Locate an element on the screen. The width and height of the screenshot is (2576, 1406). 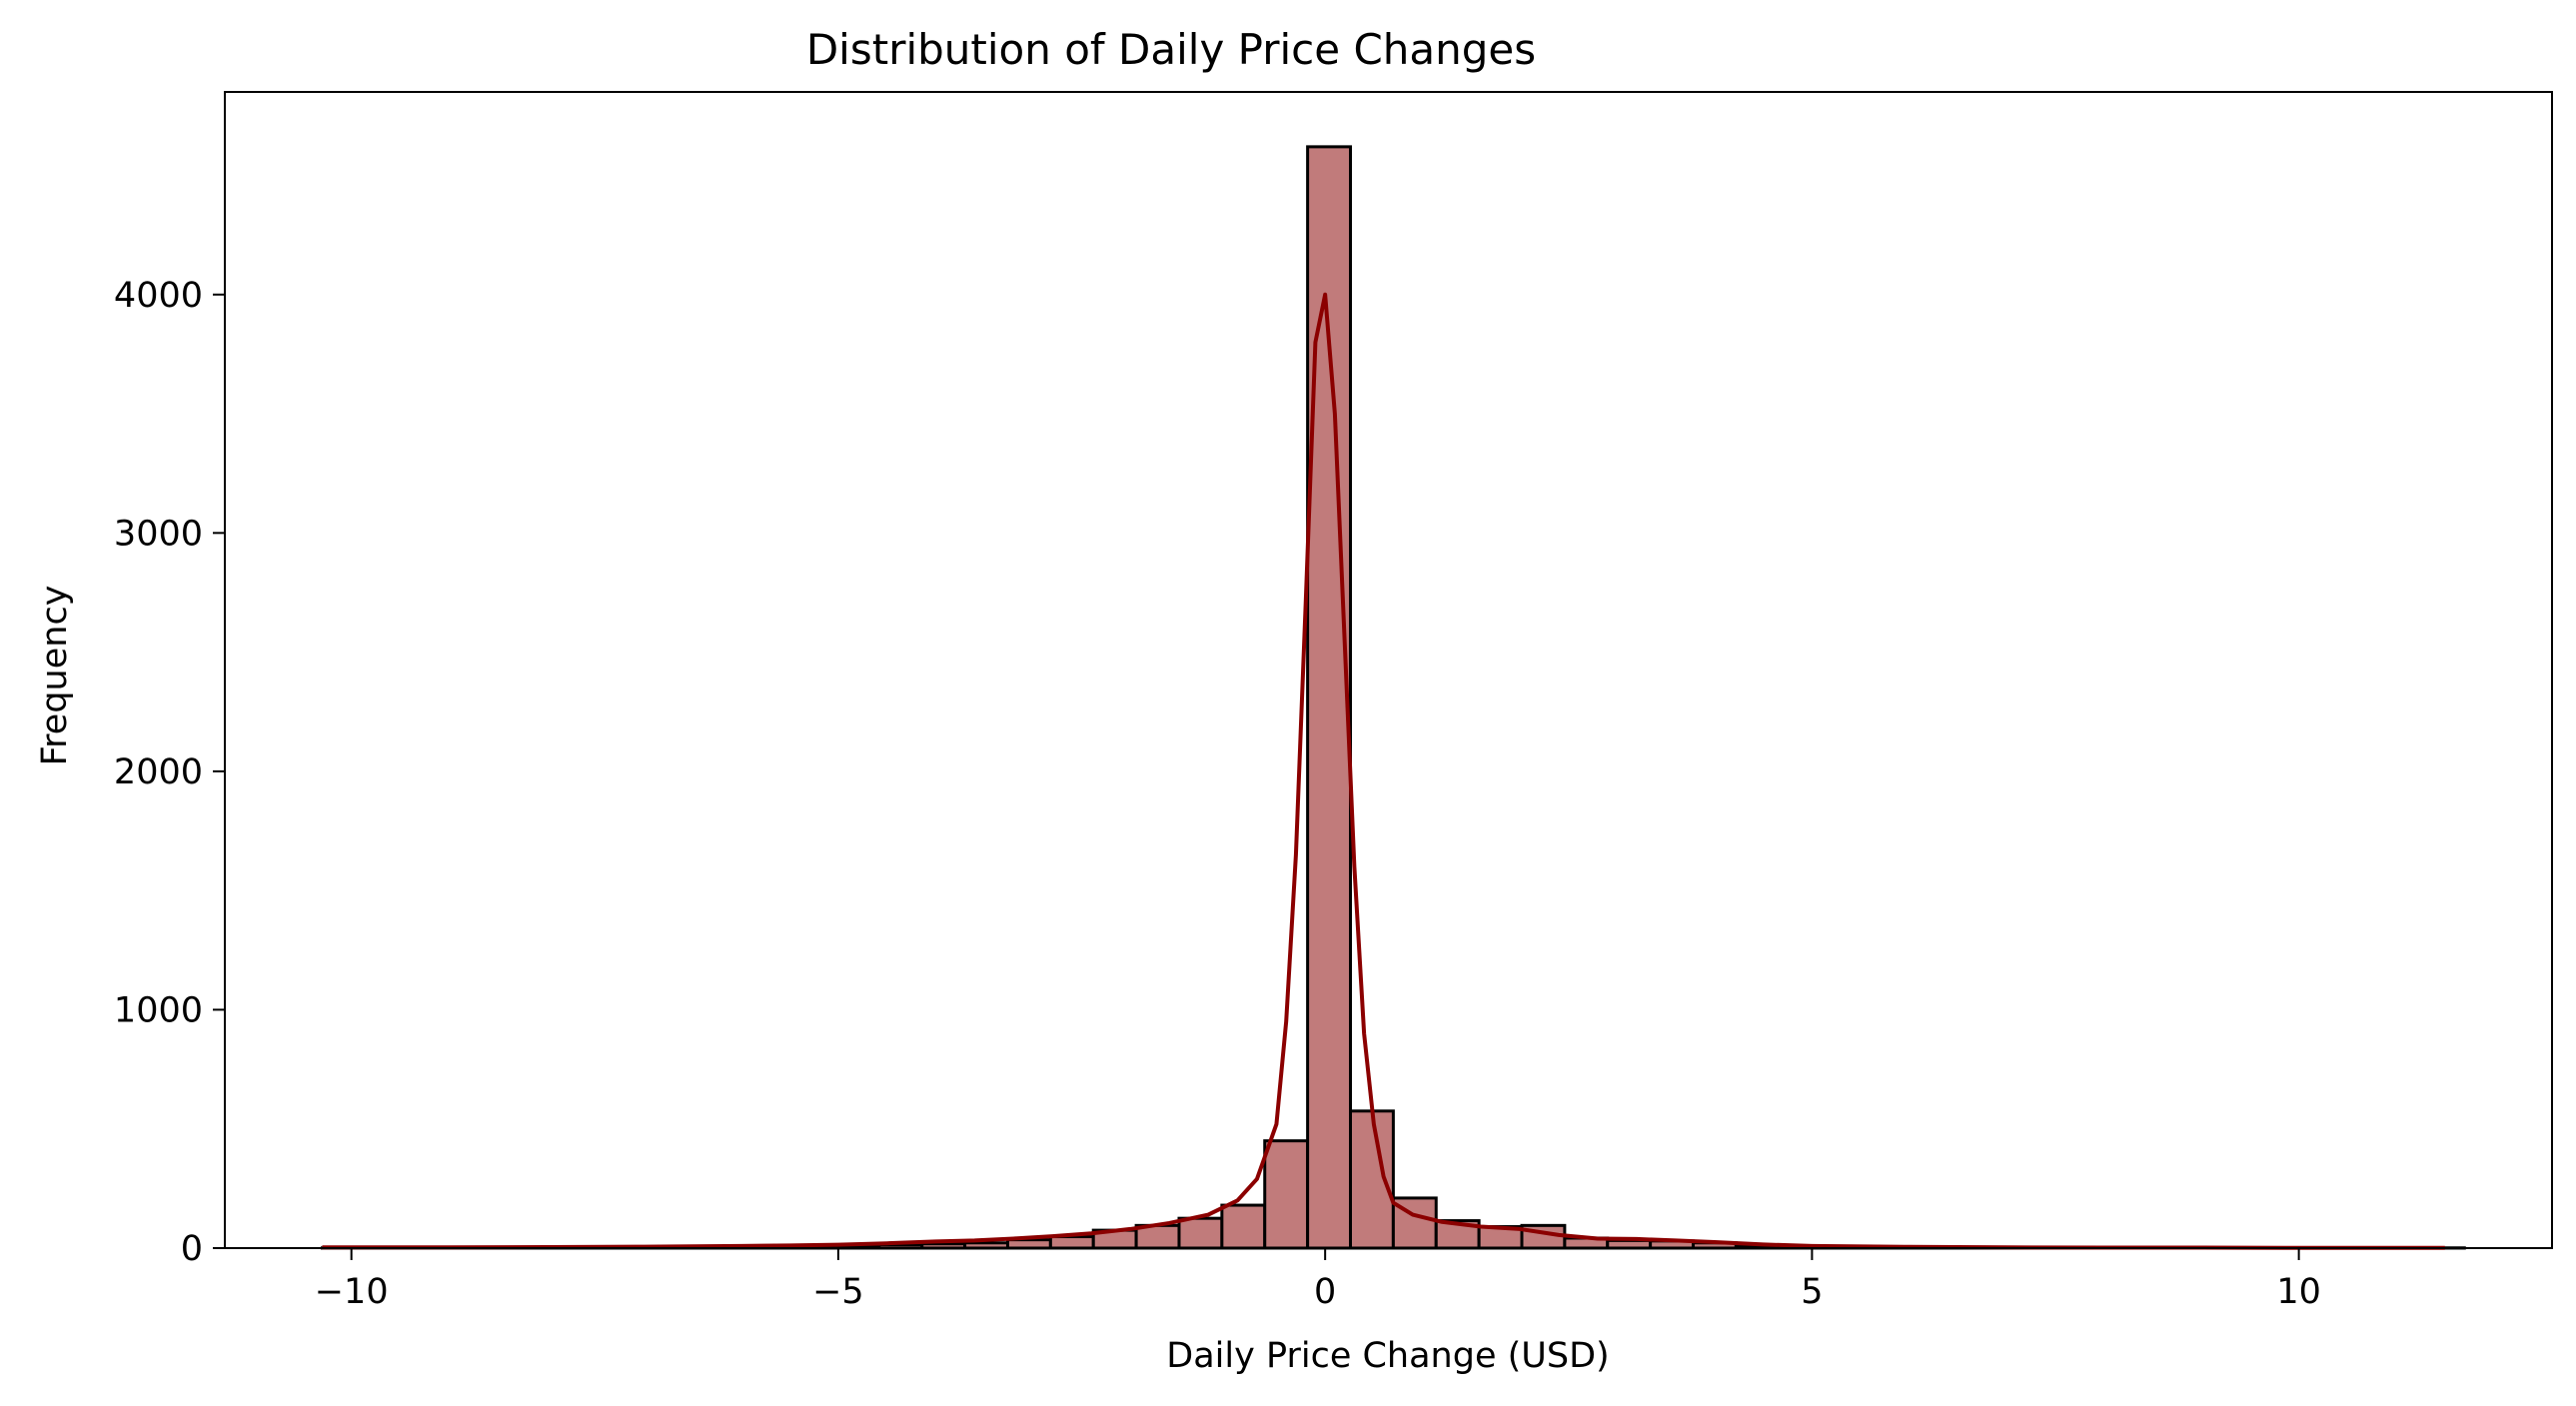
x-axis-ticks: −10 −5 0 5 10 is located at coordinates (1318, 1280).